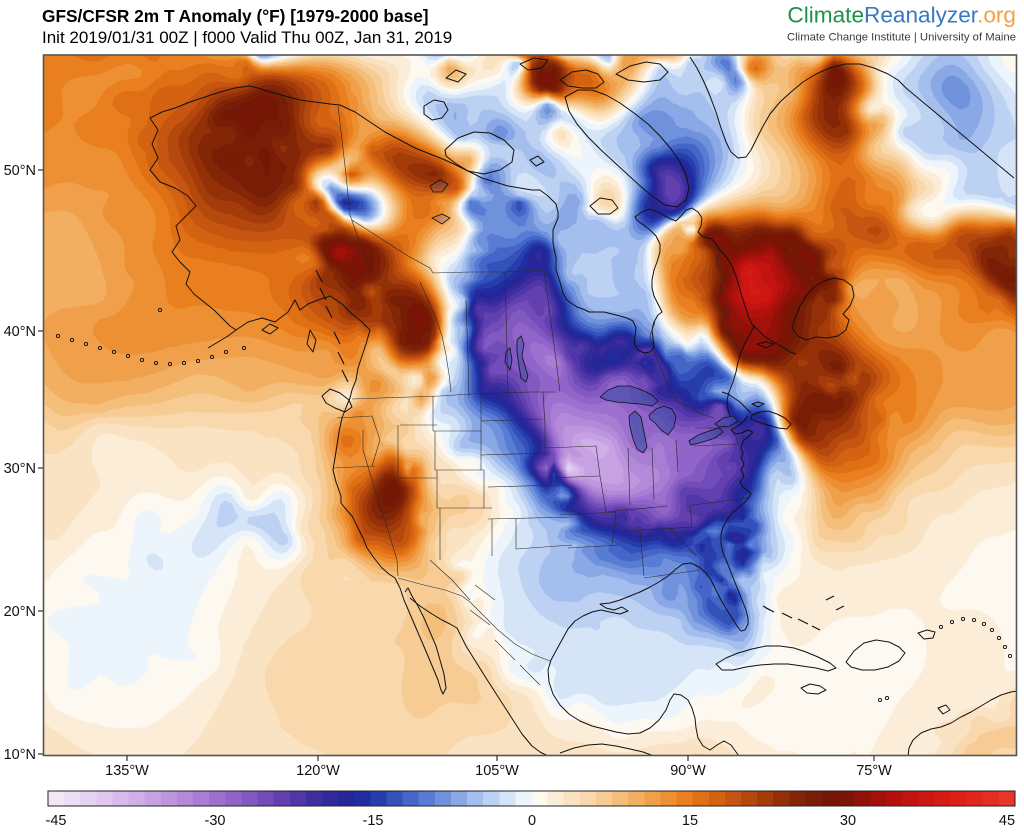 The width and height of the screenshot is (1024, 834). I want to click on svg-text: ClimateReanalyzer.org, so click(901, 15).